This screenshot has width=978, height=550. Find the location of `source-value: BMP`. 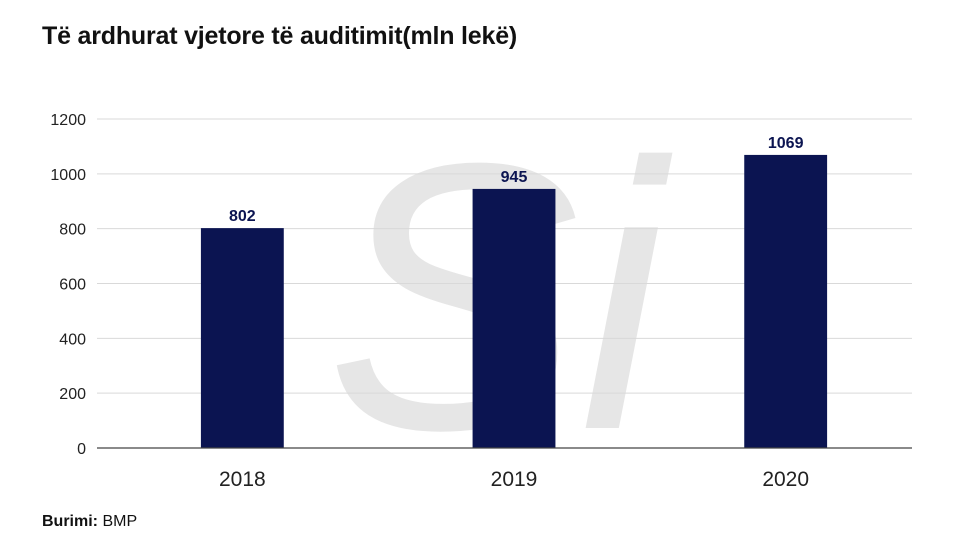

source-value: BMP is located at coordinates (120, 521).